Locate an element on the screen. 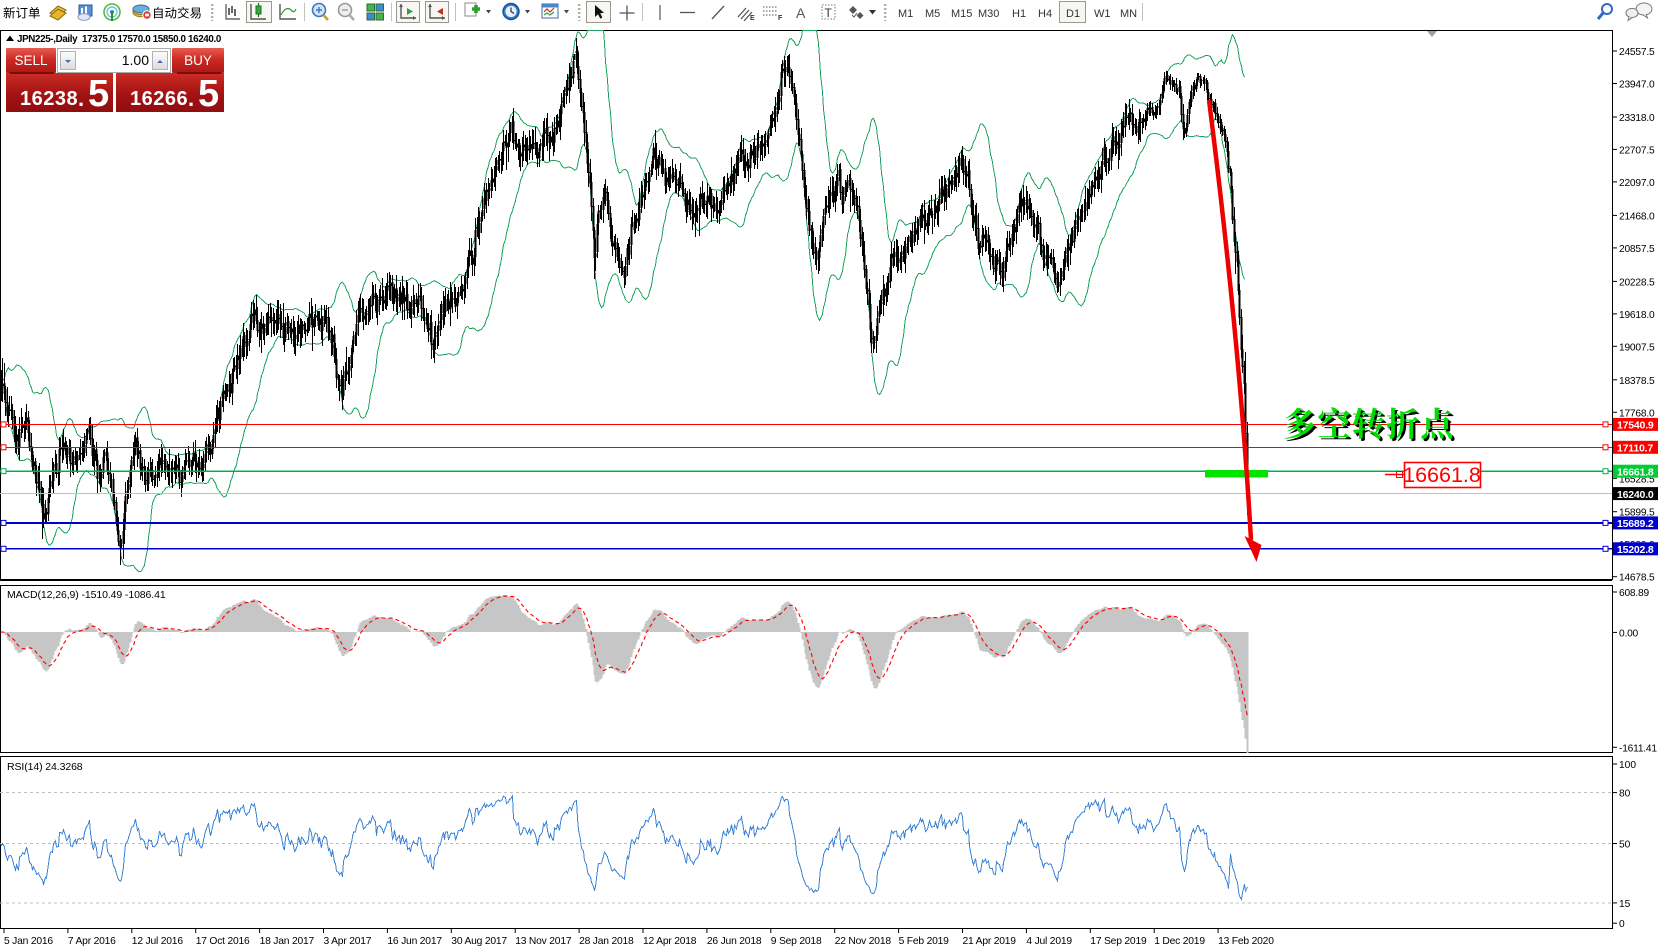 Image resolution: width=1658 pixels, height=949 pixels. svg-text: 15899.5 is located at coordinates (1637, 513).